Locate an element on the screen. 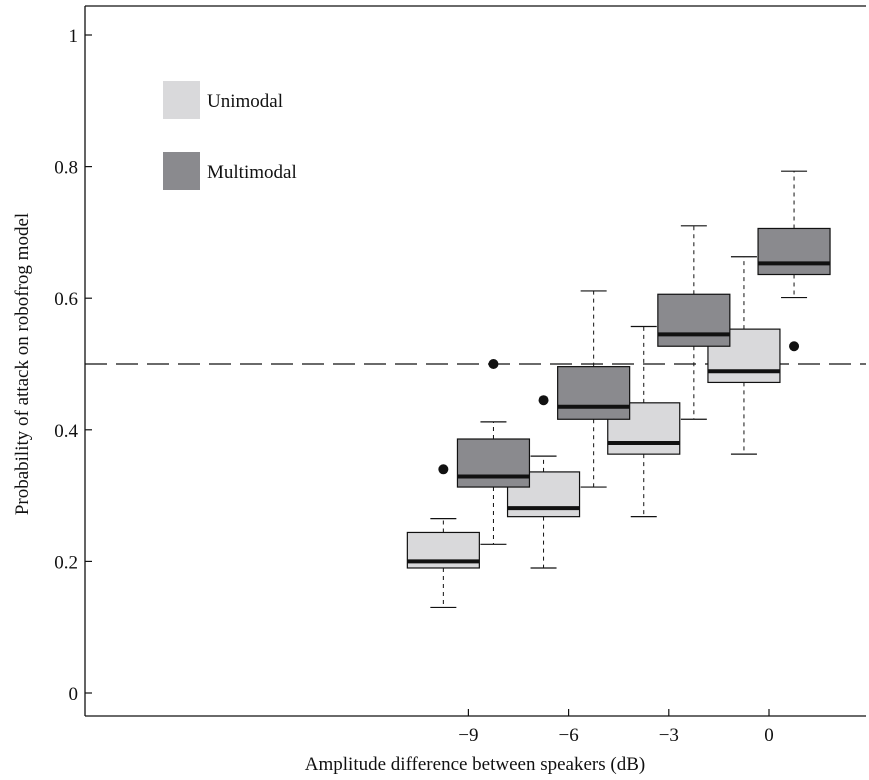 This screenshot has height=780, width=869. legend-swatch-multimodal is located at coordinates (181, 171).